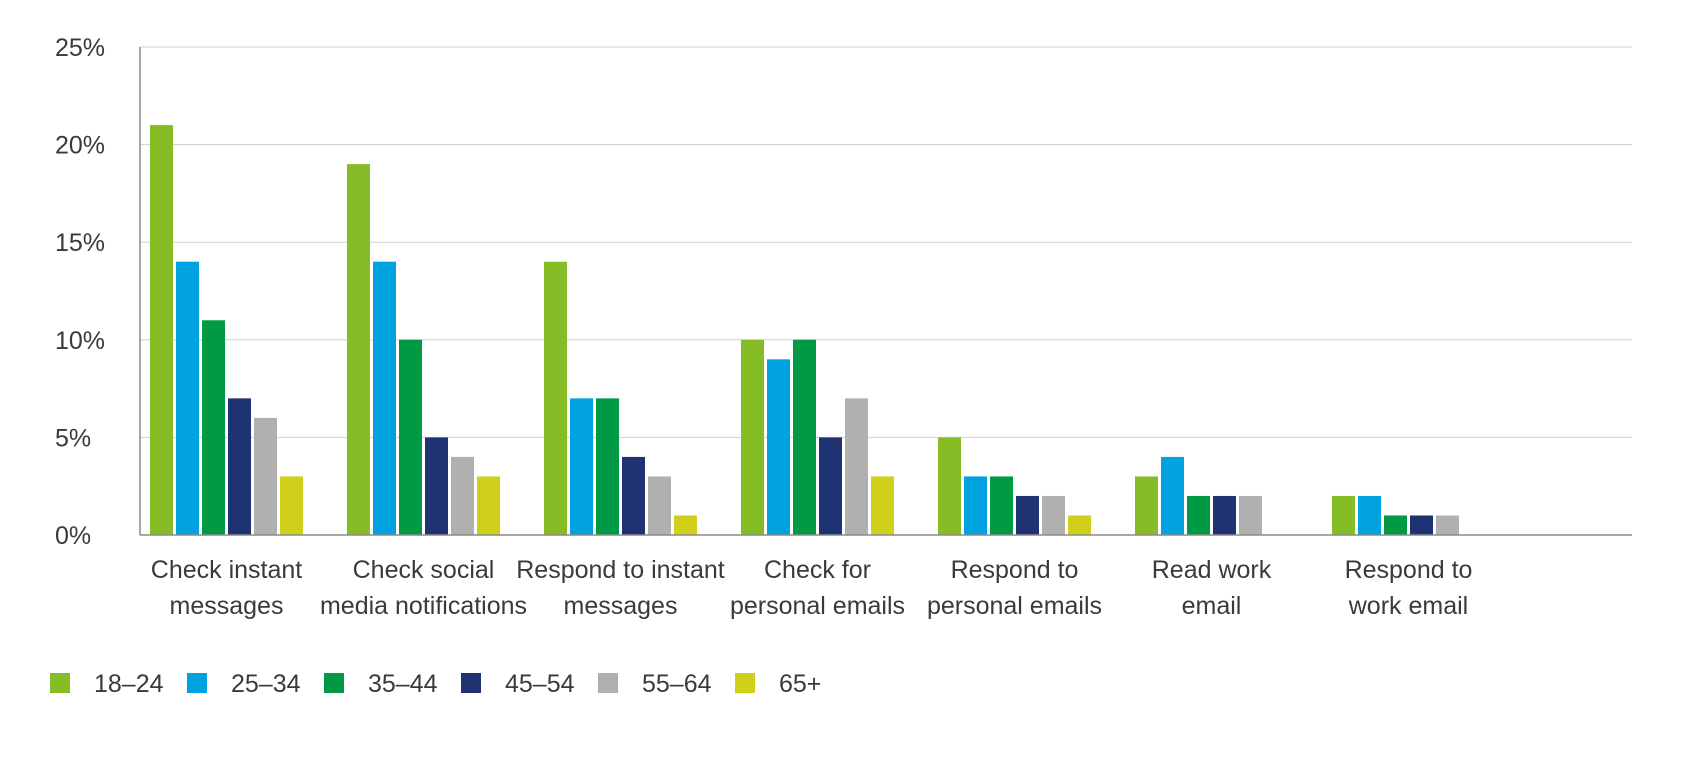 The height and width of the screenshot is (762, 1690). Describe the element at coordinates (1146, 505) in the screenshot. I see `bar-1824-cat5` at that location.